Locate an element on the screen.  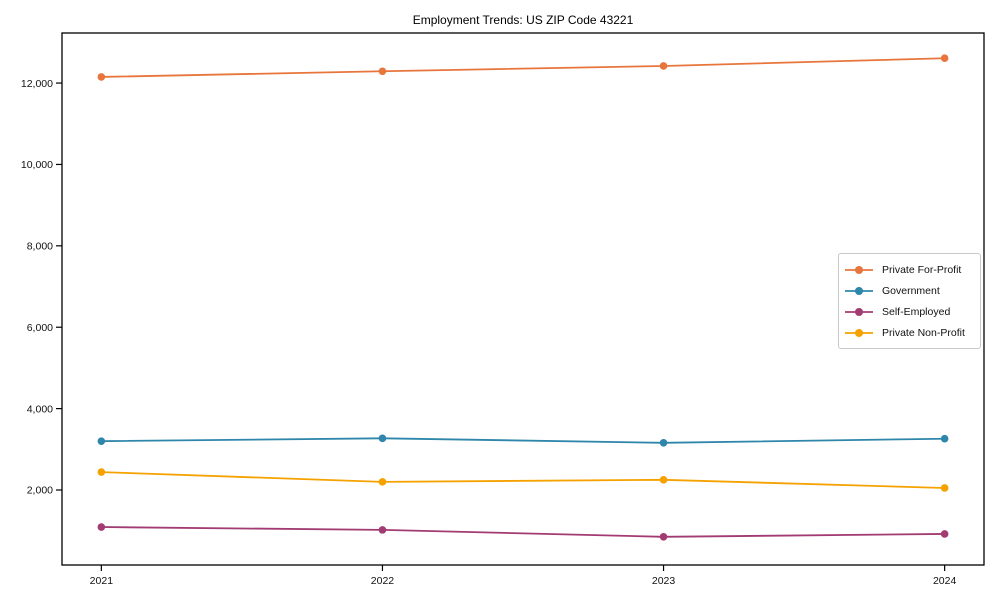
legend-item: Self-Employed is located at coordinates (908, 311).